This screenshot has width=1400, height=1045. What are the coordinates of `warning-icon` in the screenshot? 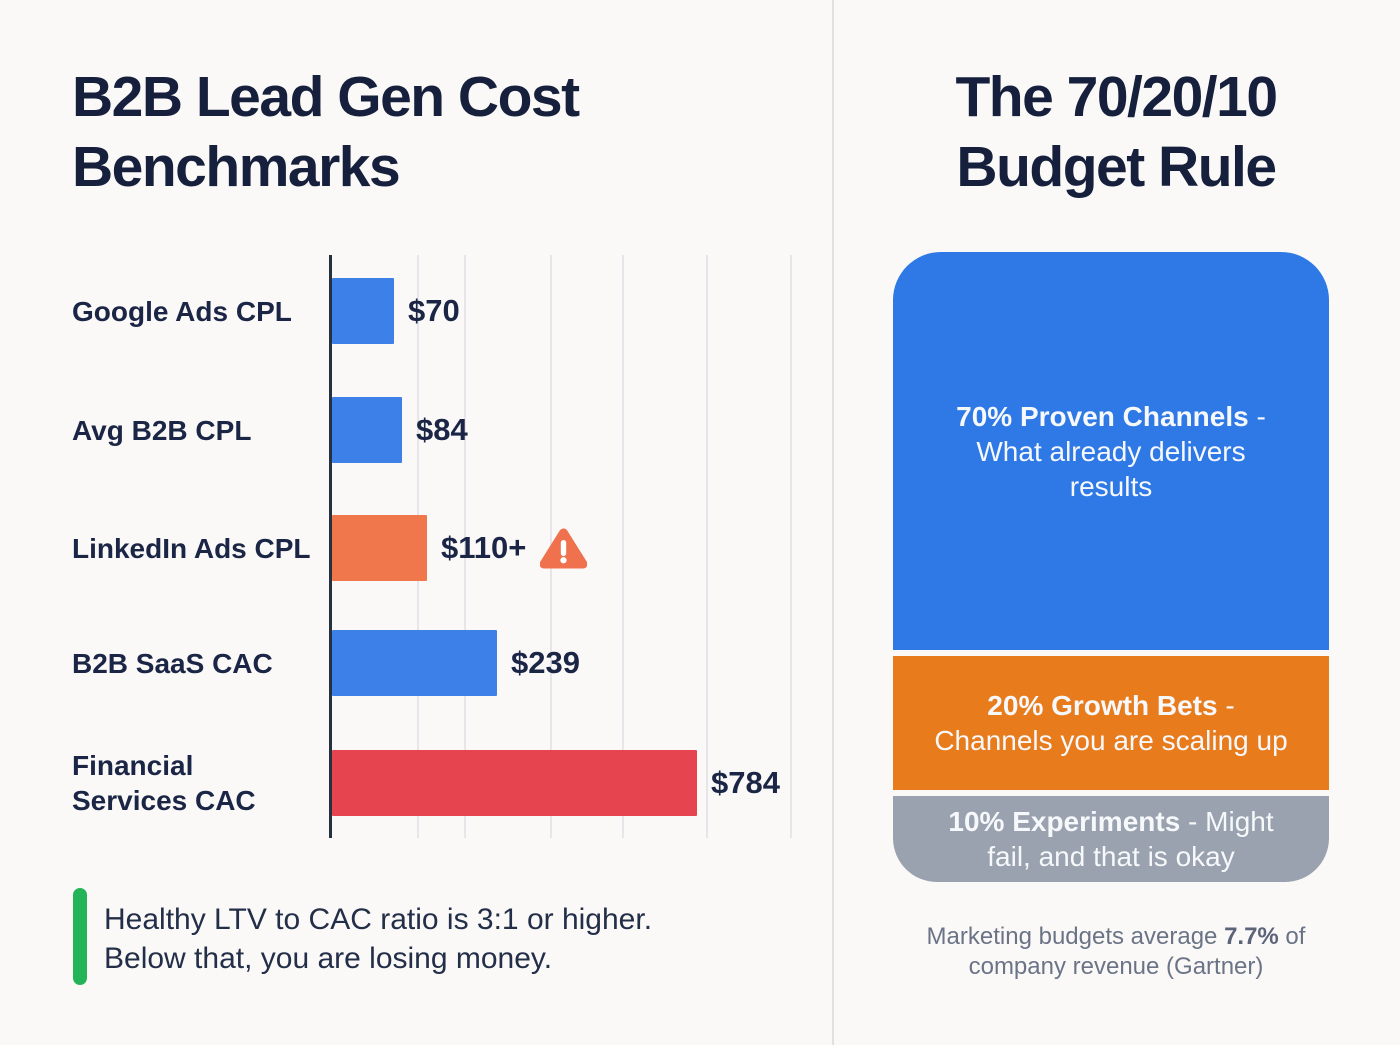 It's located at (564, 548).